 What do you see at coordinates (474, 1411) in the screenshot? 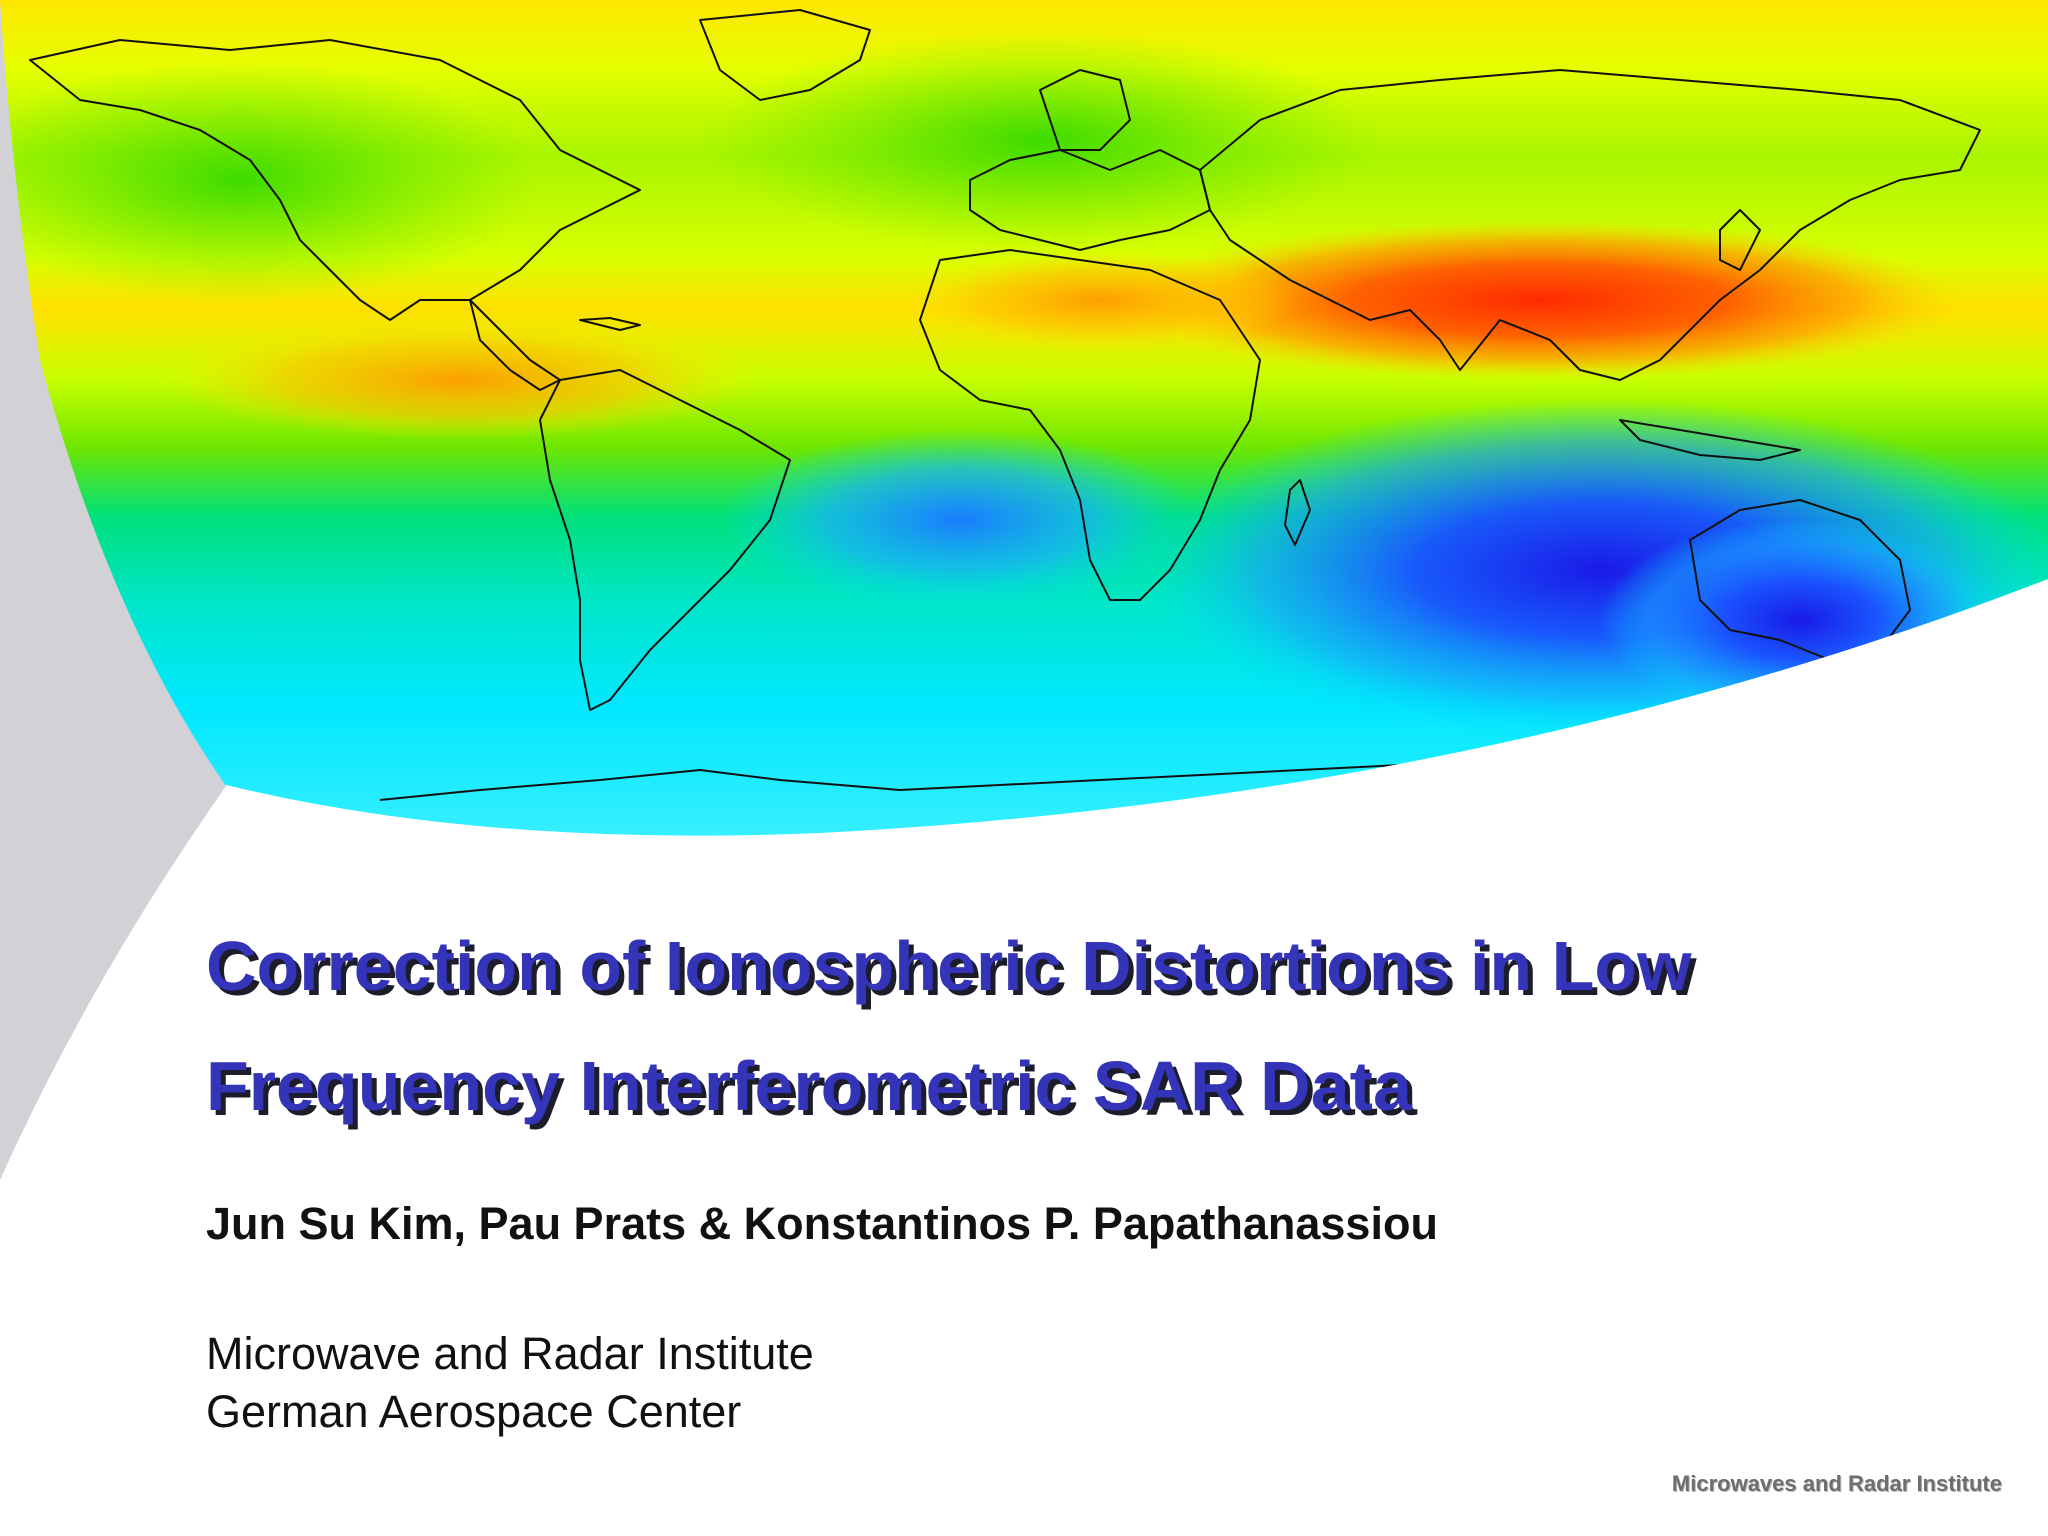
I see `affiliation-center: German Aerospace Center` at bounding box center [474, 1411].